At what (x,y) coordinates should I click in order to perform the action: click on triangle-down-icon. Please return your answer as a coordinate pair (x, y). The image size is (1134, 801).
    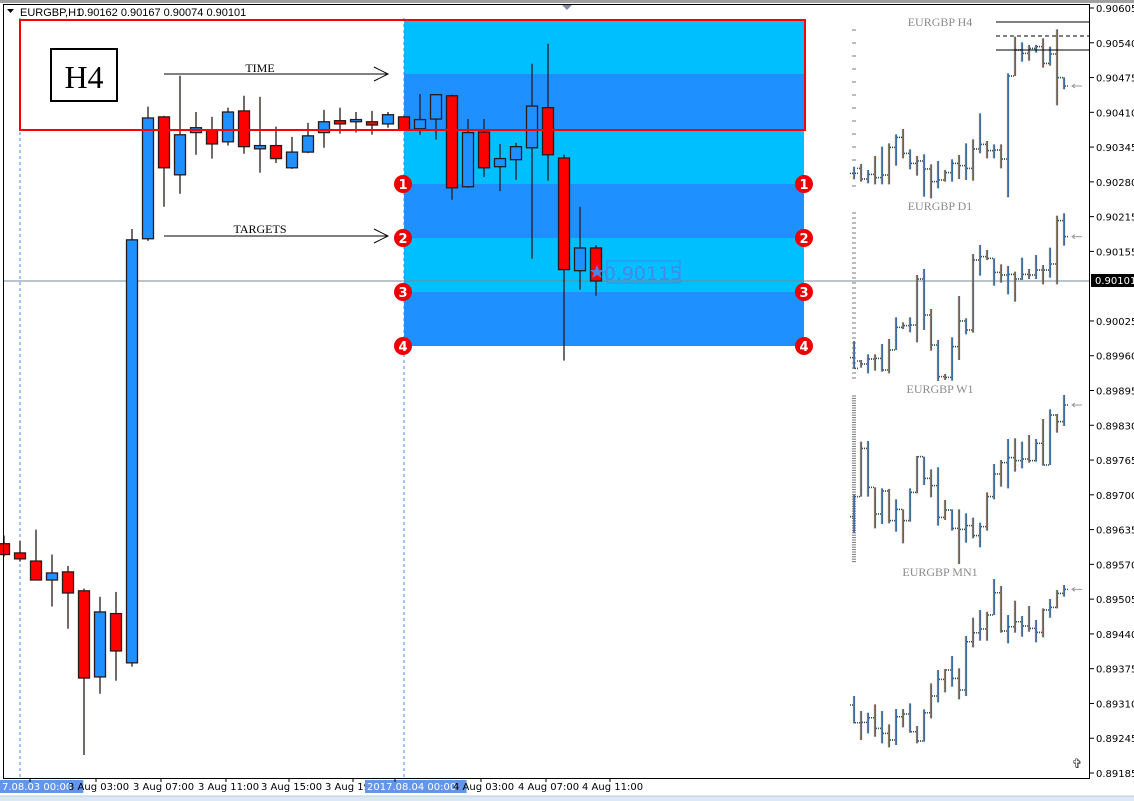
    Looking at the image, I should click on (10, 11).